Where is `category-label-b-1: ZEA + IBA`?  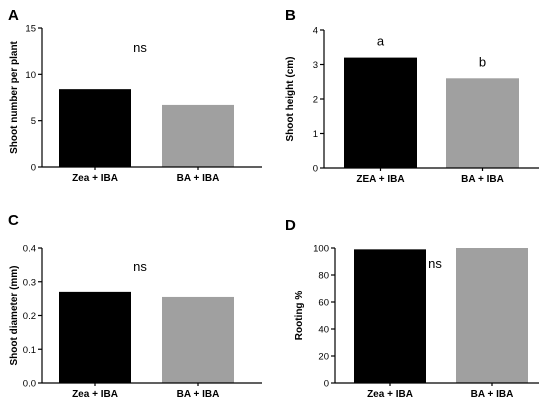
category-label-b-1: ZEA + IBA is located at coordinates (380, 179).